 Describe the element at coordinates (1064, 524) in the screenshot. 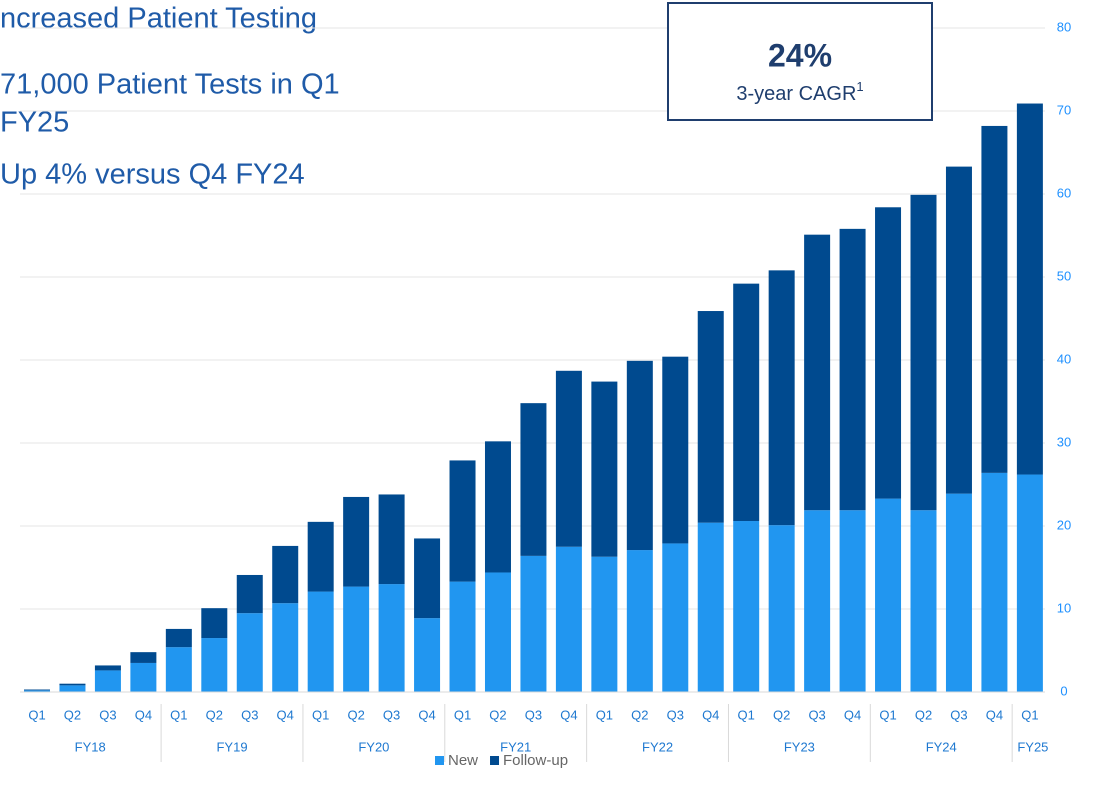

I see `y-tick-label: 20` at that location.